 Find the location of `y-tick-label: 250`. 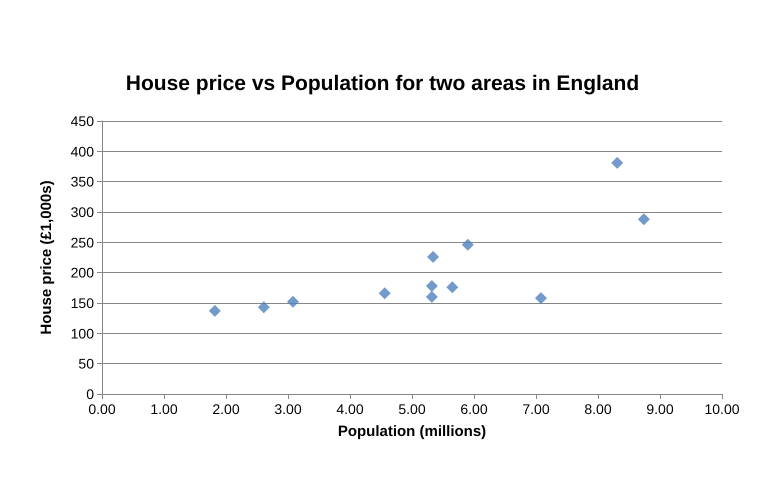

y-tick-label: 250 is located at coordinates (82, 242).